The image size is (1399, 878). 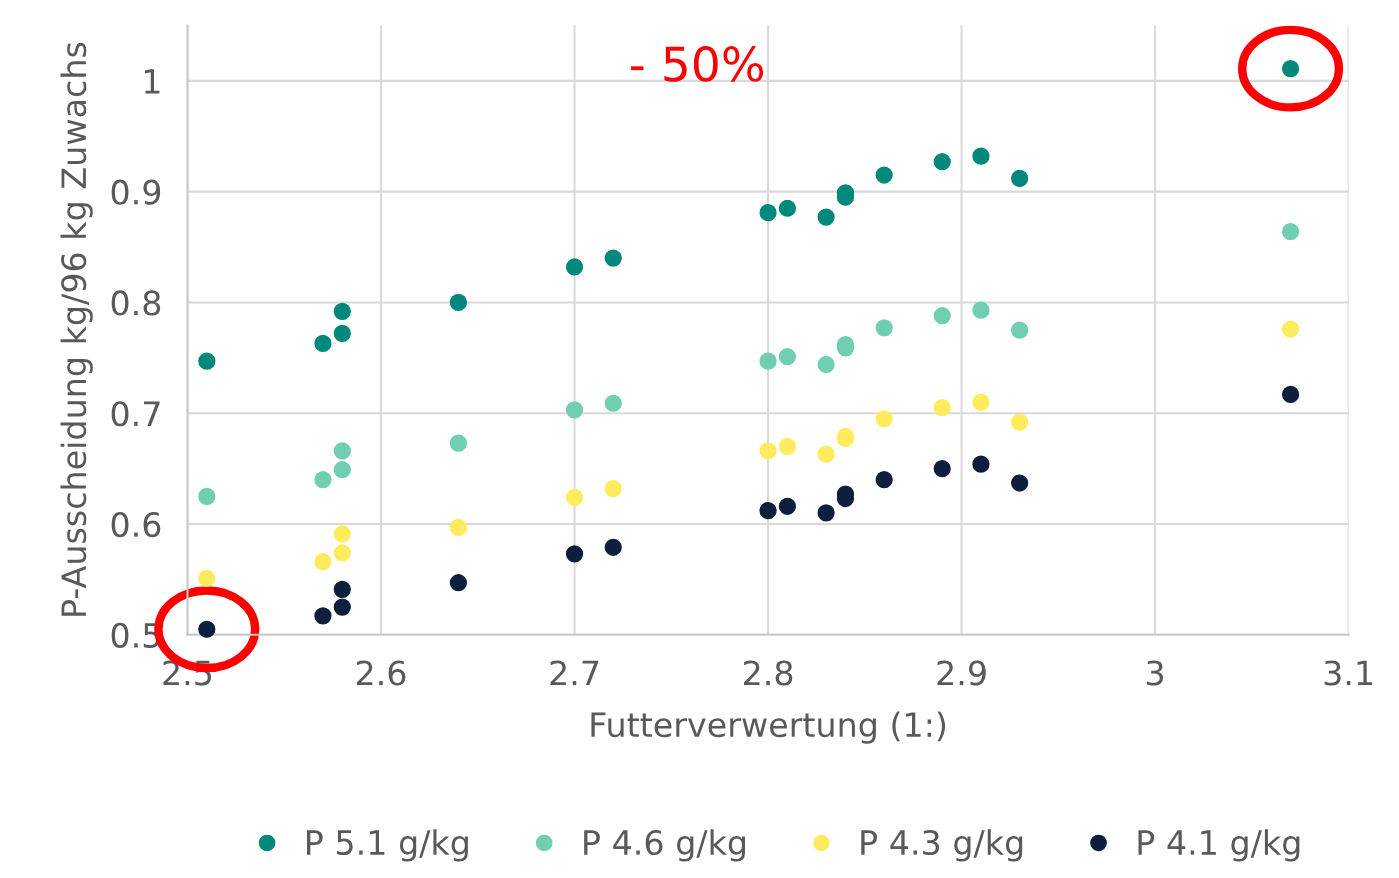 I want to click on annotation: - 50%, so click(x=697, y=64).